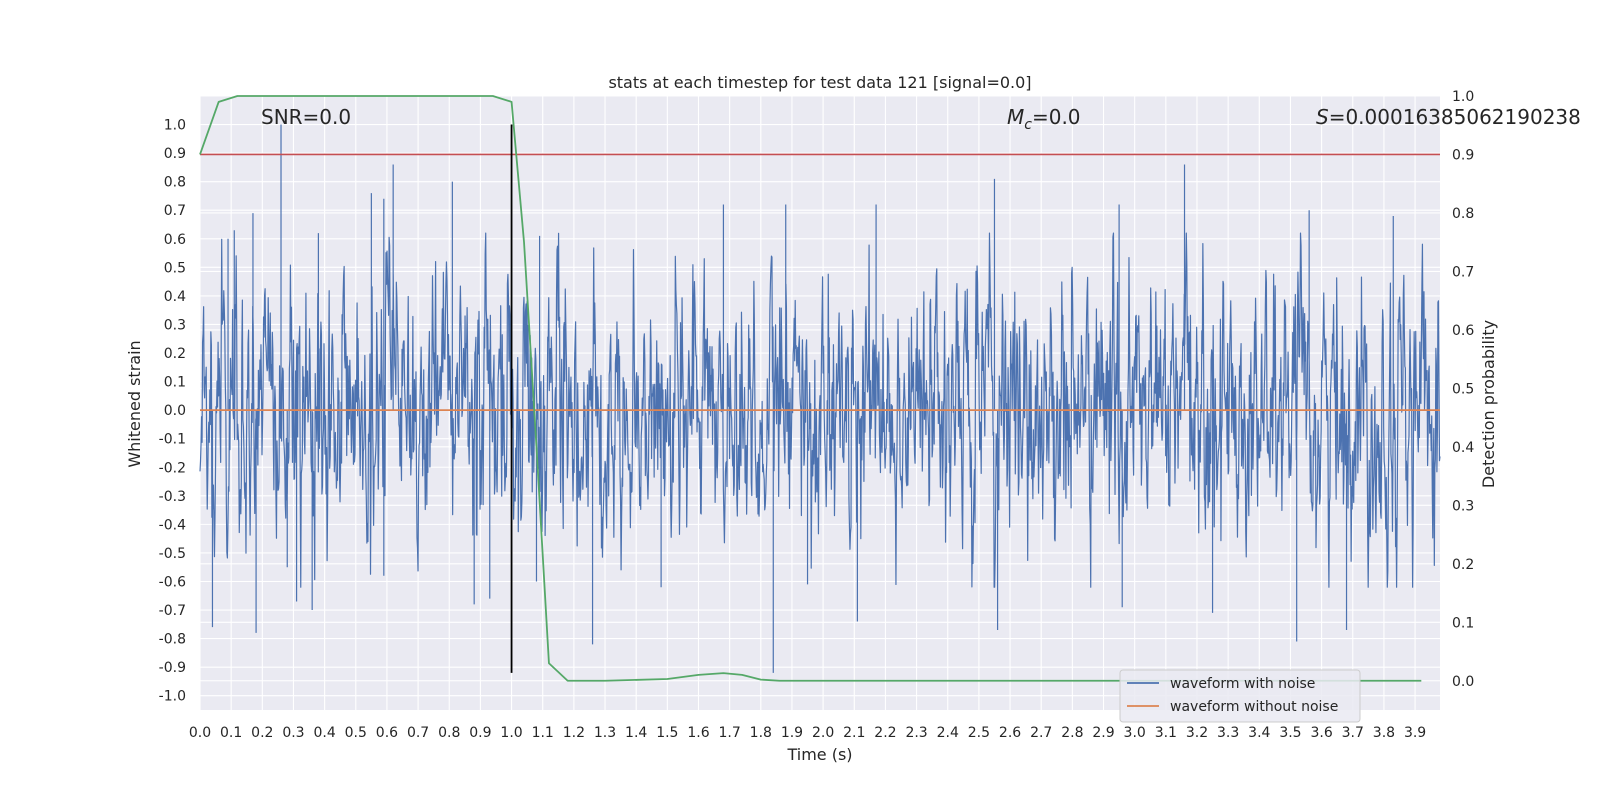  I want to click on annotation-mc-sub: c, so click(1028, 125).